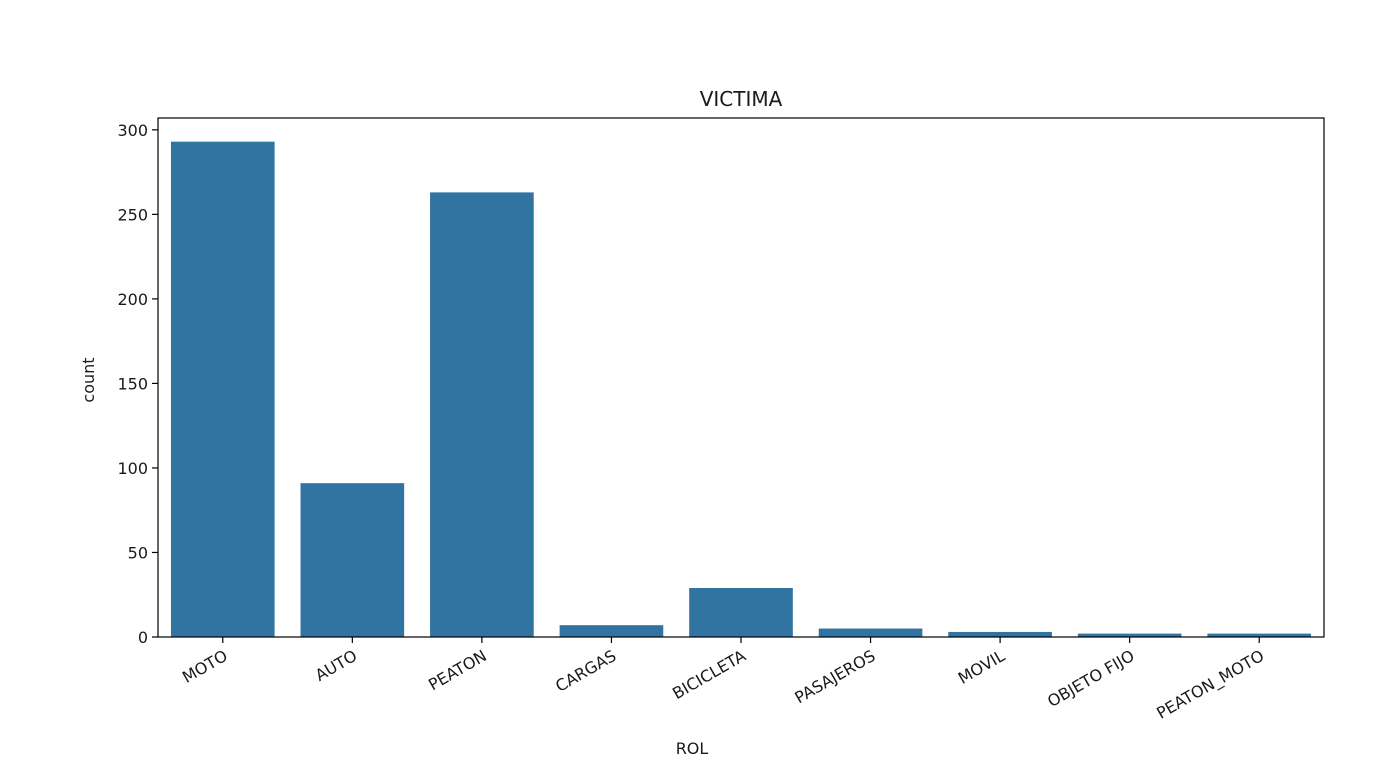 This screenshot has height=772, width=1399. I want to click on bar-pasajeros, so click(870, 632).